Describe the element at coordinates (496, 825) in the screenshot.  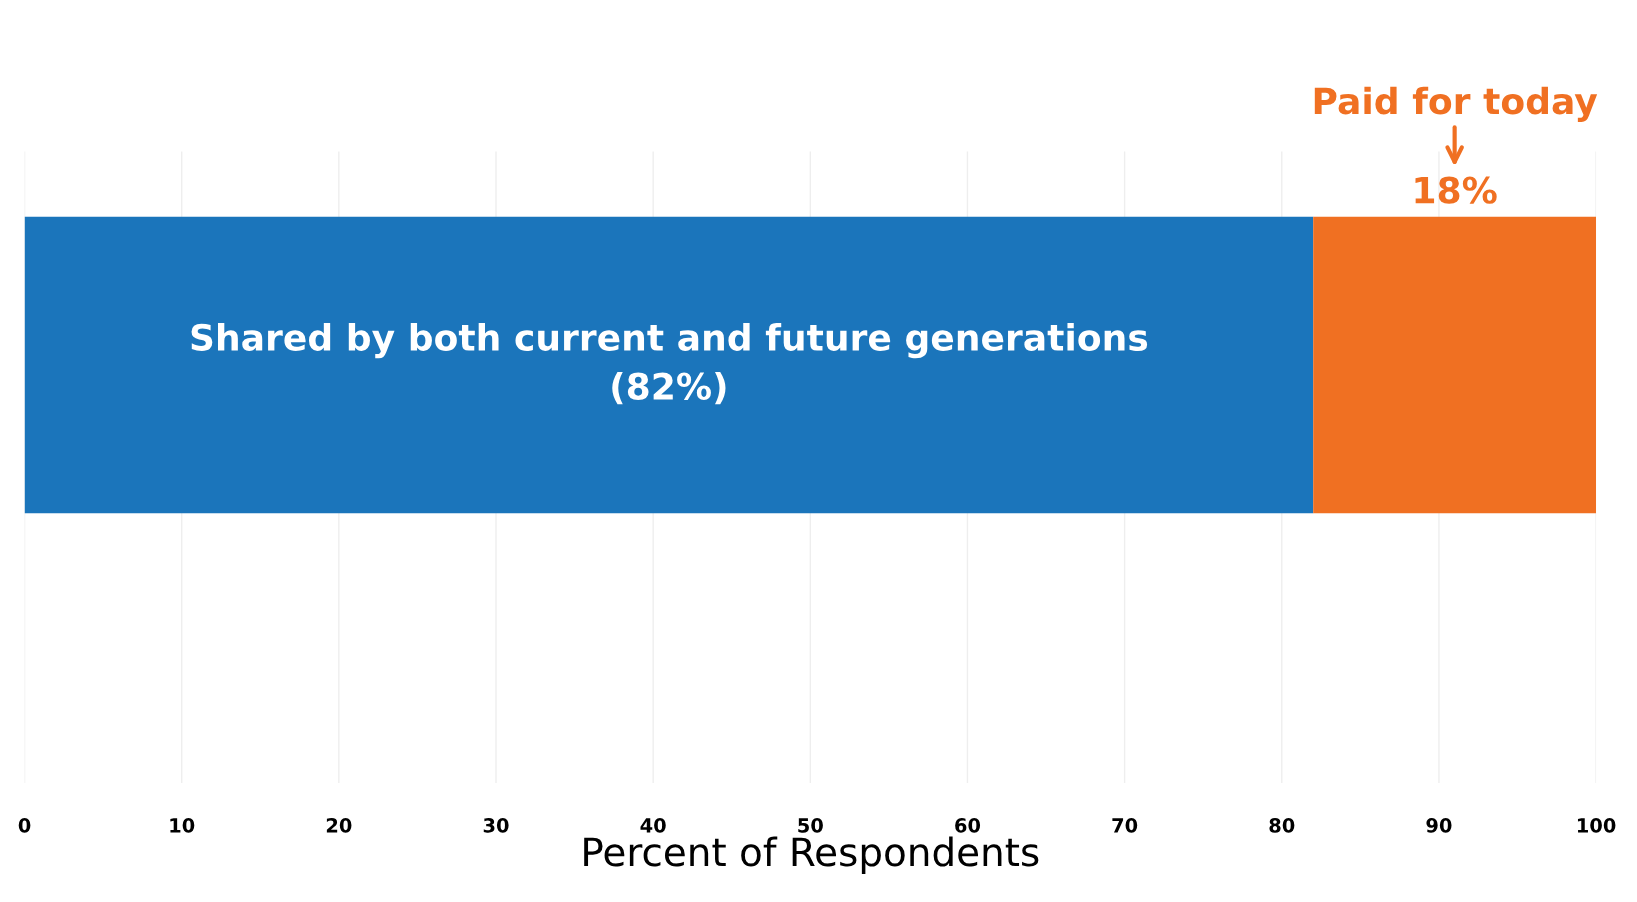
I see `x-tick-label: 30` at that location.